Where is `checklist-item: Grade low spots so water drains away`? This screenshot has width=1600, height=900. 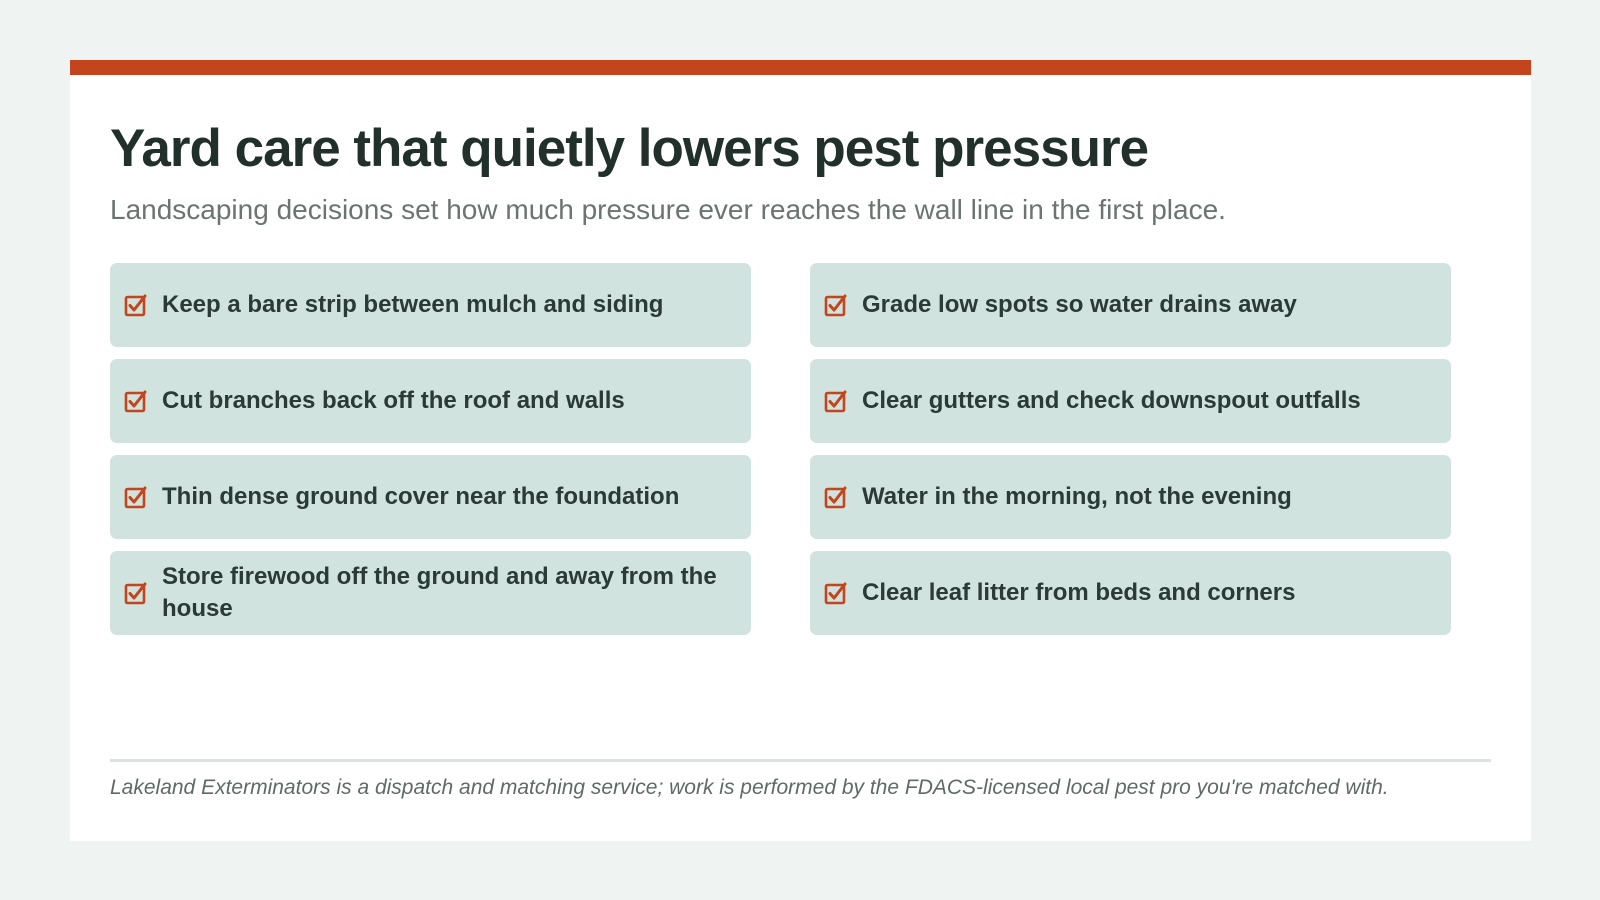 checklist-item: Grade low spots so water drains away is located at coordinates (1130, 305).